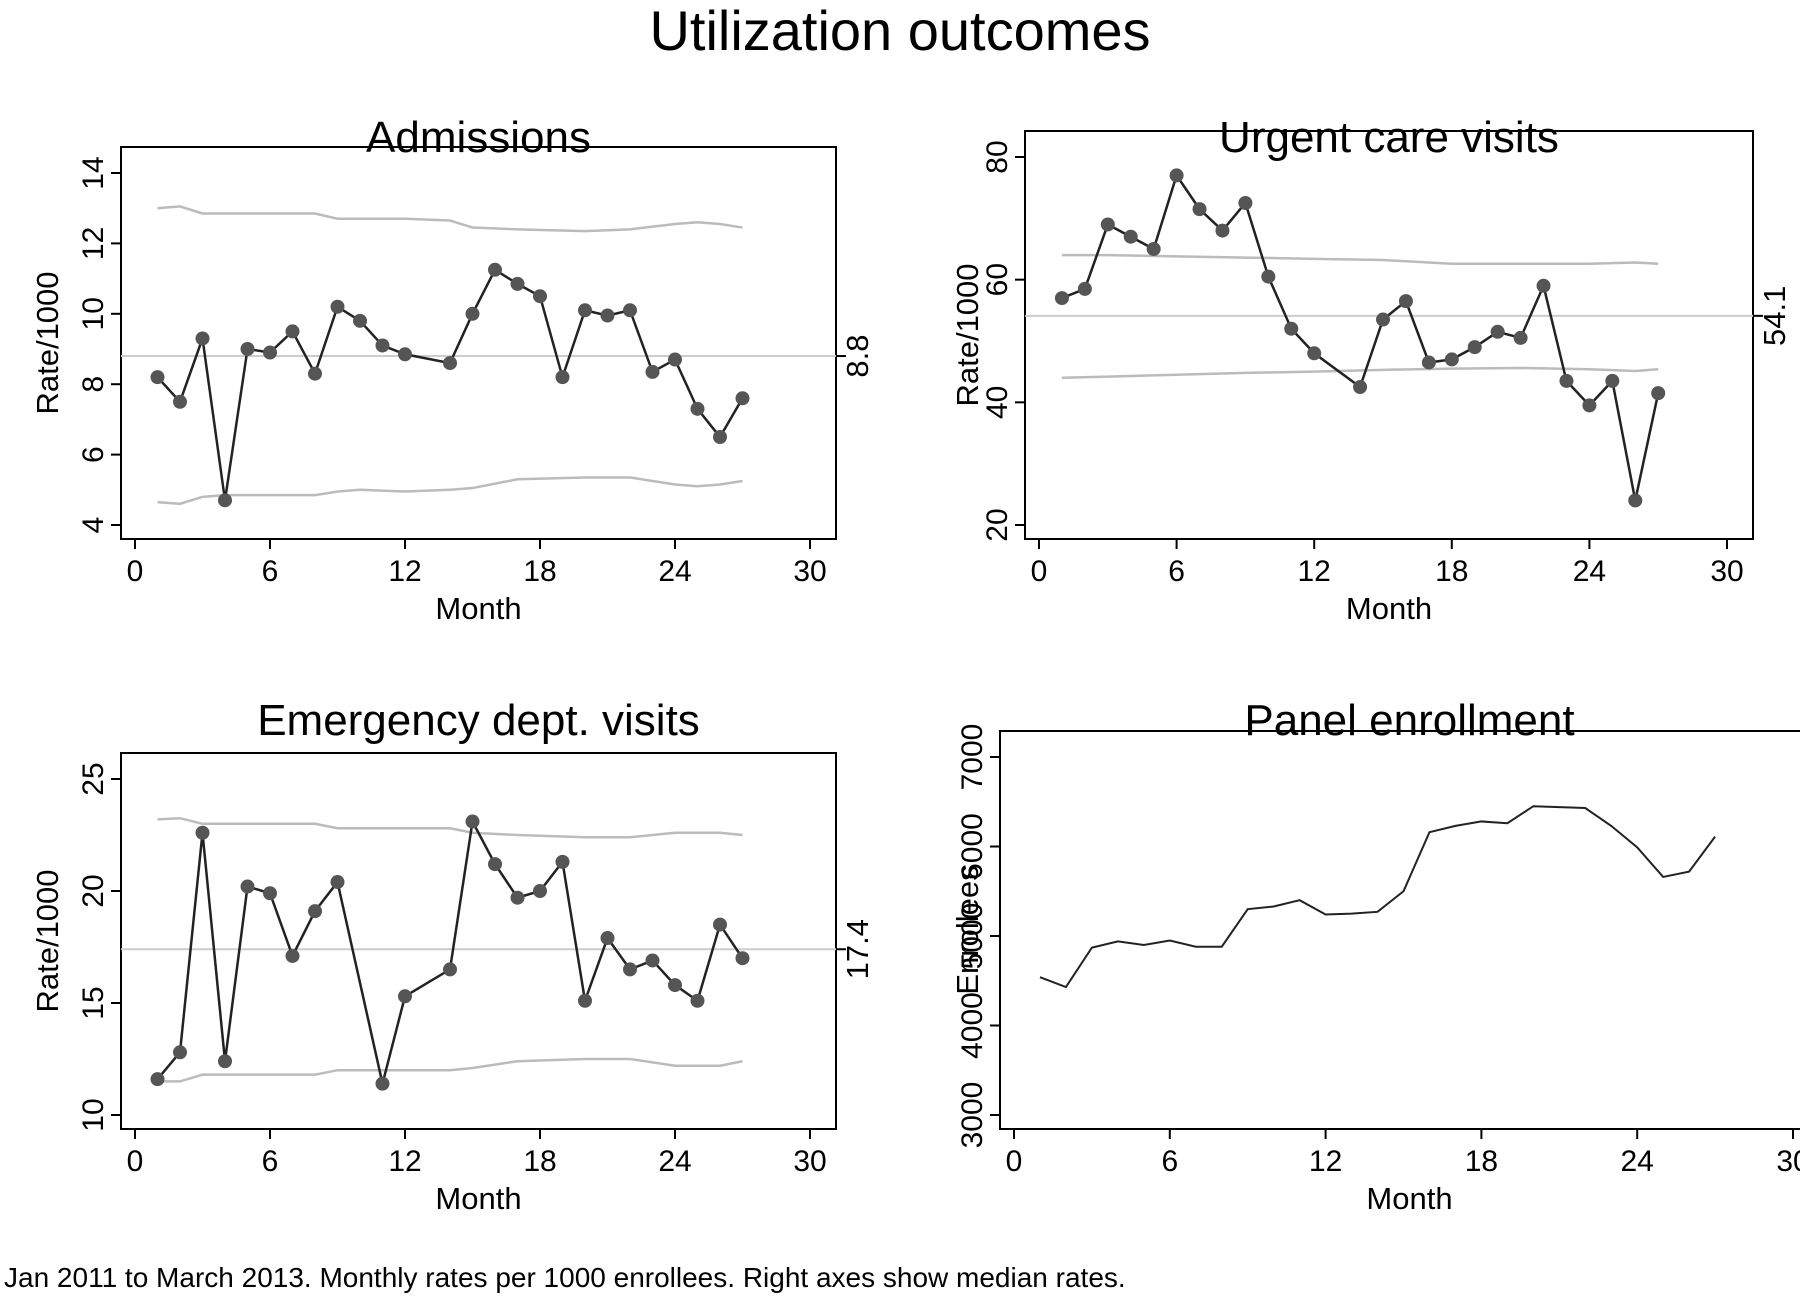 This screenshot has height=1305, width=1800. I want to click on y-tick-label: 3000, so click(972, 1115).